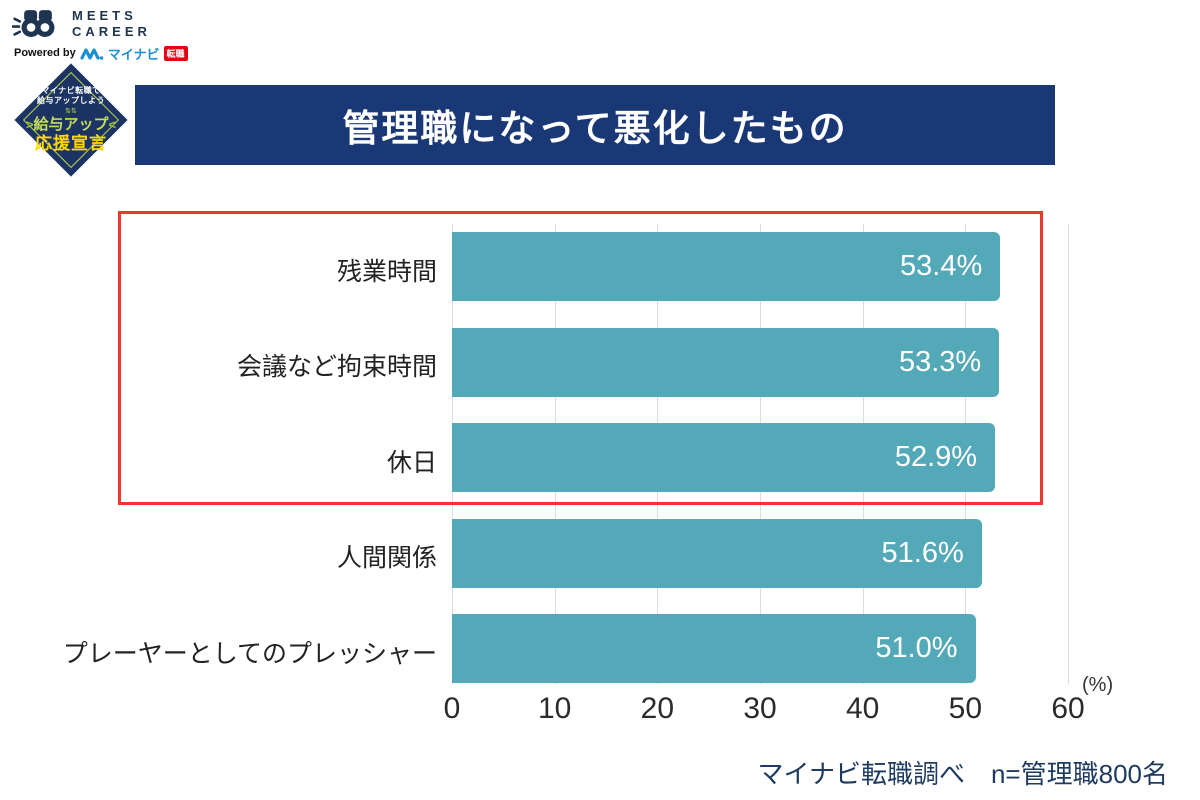  I want to click on bar-value-label: 51.0%, so click(916, 648).